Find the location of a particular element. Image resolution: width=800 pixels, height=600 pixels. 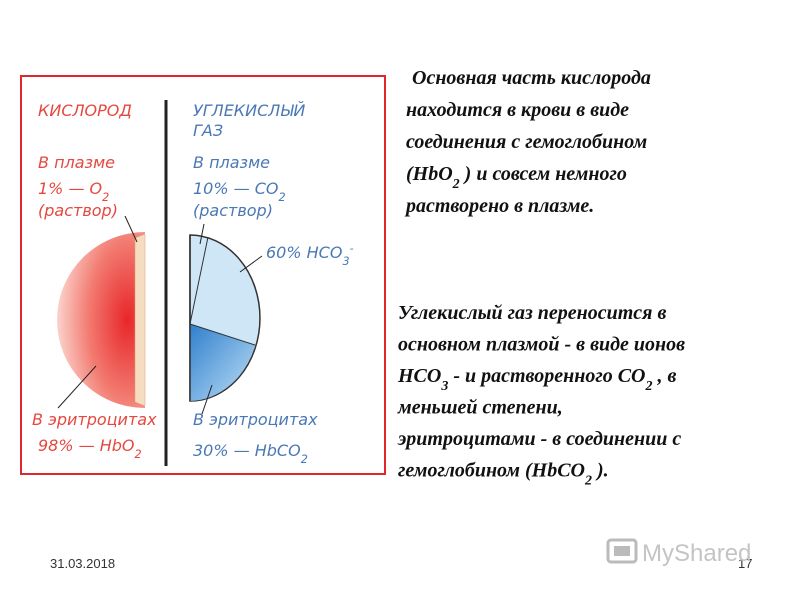

paragraph-line: (HbO2 ) и совсем немного is located at coordinates (516, 177).